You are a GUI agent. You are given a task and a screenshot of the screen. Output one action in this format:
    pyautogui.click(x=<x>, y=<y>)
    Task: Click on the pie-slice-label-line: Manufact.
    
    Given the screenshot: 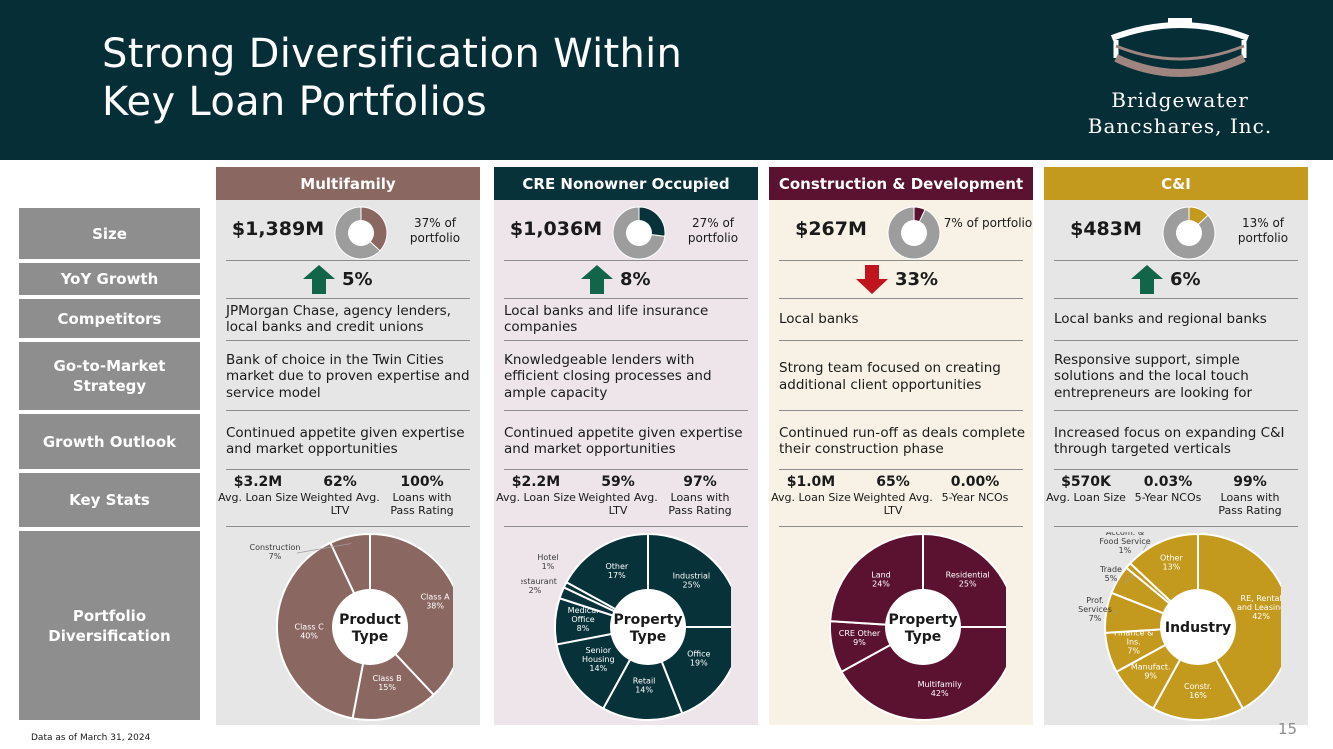 What is the action you would take?
    pyautogui.click(x=1151, y=666)
    